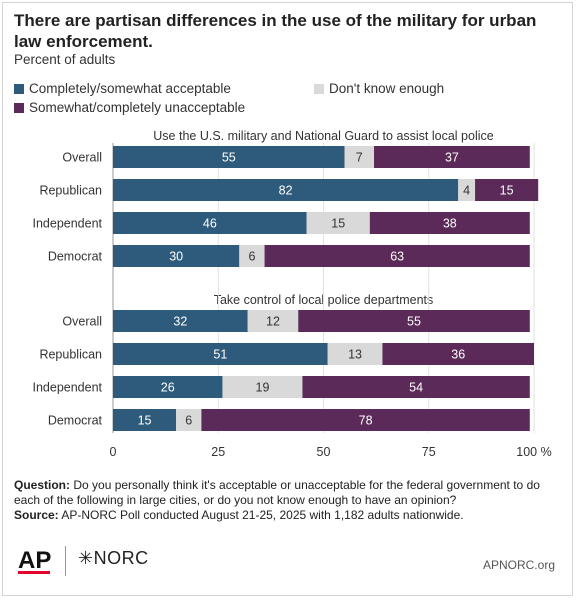 This screenshot has height=600, width=577. I want to click on data-label-dont-know: 13, so click(355, 355).